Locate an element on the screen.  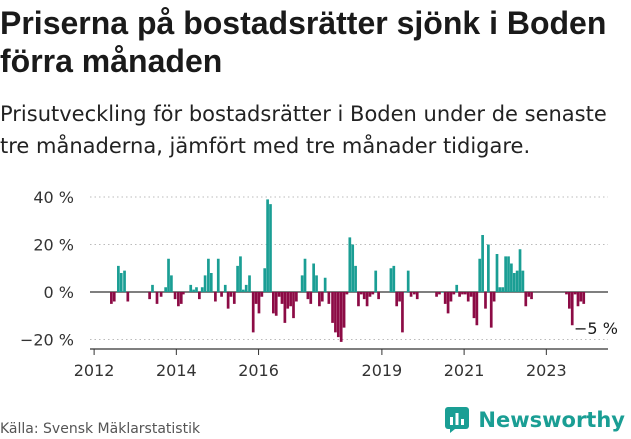
x-tick-label: 2019 is located at coordinates (382, 370).